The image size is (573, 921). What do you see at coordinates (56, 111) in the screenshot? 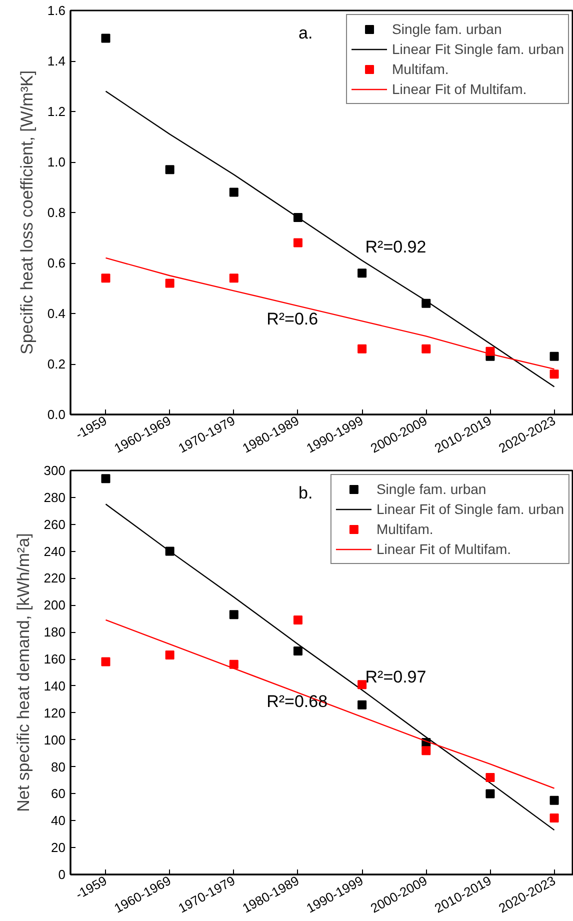
I see `y-tick-label: 1.2` at bounding box center [56, 111].